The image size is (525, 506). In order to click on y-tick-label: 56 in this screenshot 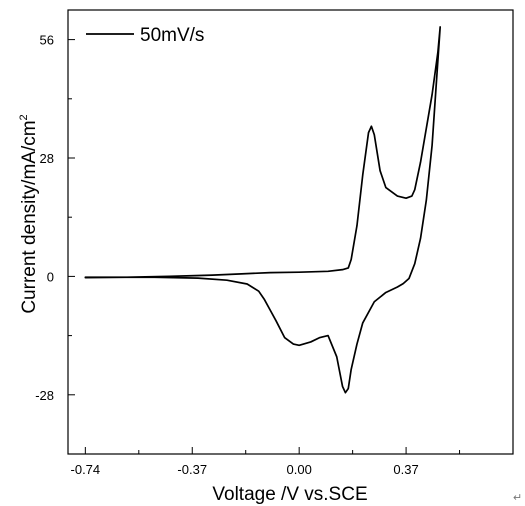, I will do `click(47, 40)`.